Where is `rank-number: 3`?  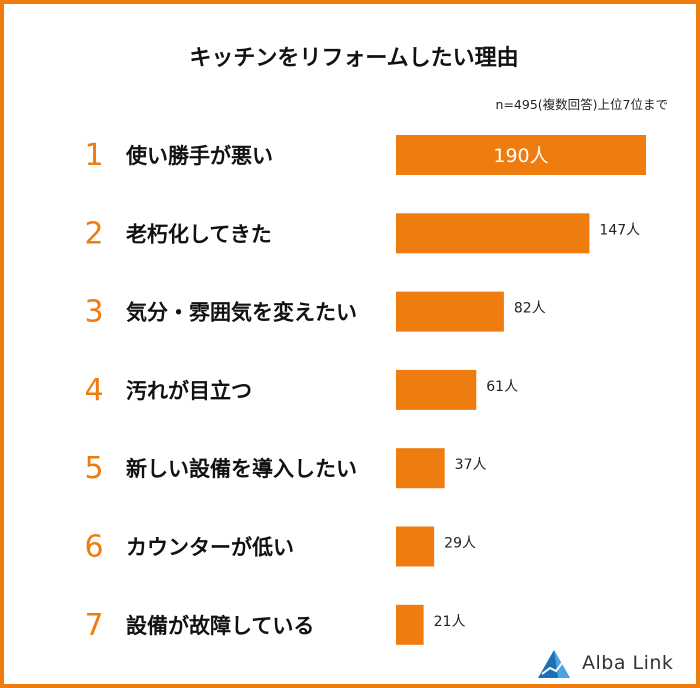 rank-number: 3 is located at coordinates (93, 312).